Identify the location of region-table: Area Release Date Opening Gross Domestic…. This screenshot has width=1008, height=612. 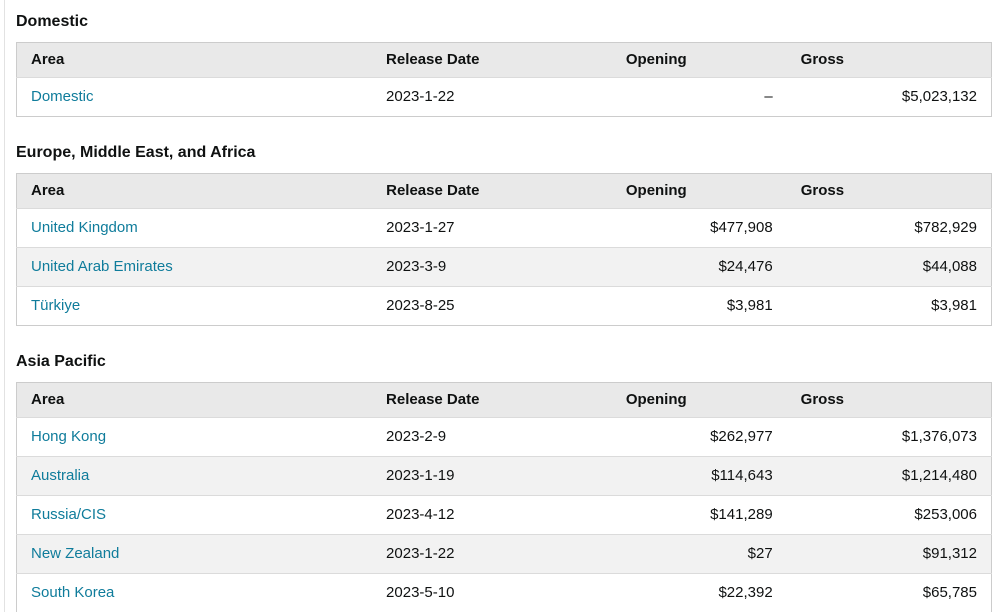
(504, 79).